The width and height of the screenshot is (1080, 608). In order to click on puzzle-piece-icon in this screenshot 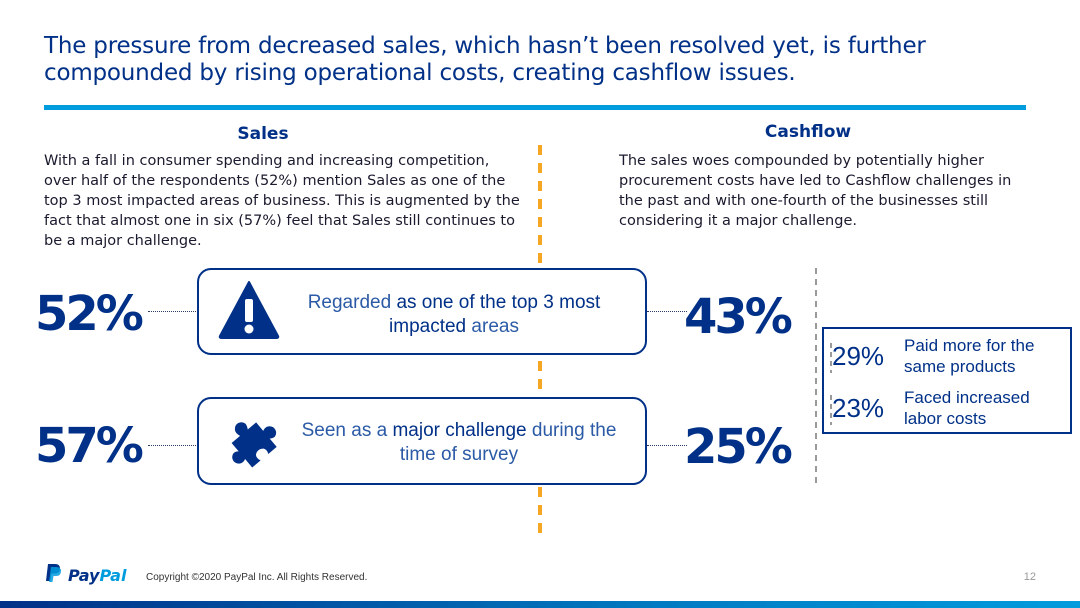, I will do `click(253, 442)`.